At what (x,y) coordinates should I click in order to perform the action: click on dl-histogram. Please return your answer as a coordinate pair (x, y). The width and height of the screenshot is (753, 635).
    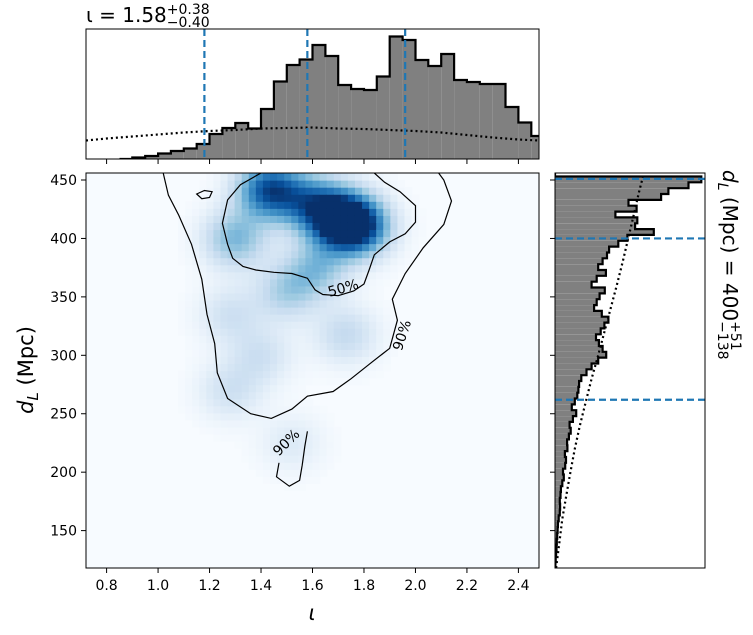
    Looking at the image, I should click on (630, 370).